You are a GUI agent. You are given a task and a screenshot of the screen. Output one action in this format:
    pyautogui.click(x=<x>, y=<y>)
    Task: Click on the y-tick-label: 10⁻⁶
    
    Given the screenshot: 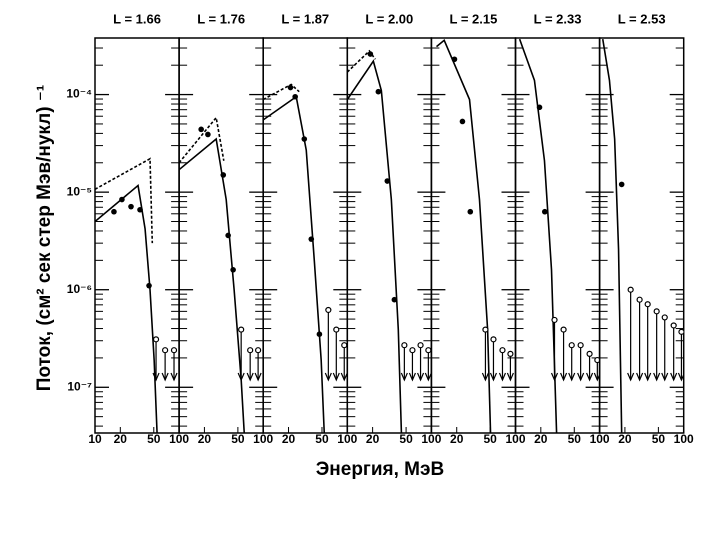 What is the action you would take?
    pyautogui.click(x=79, y=289)
    